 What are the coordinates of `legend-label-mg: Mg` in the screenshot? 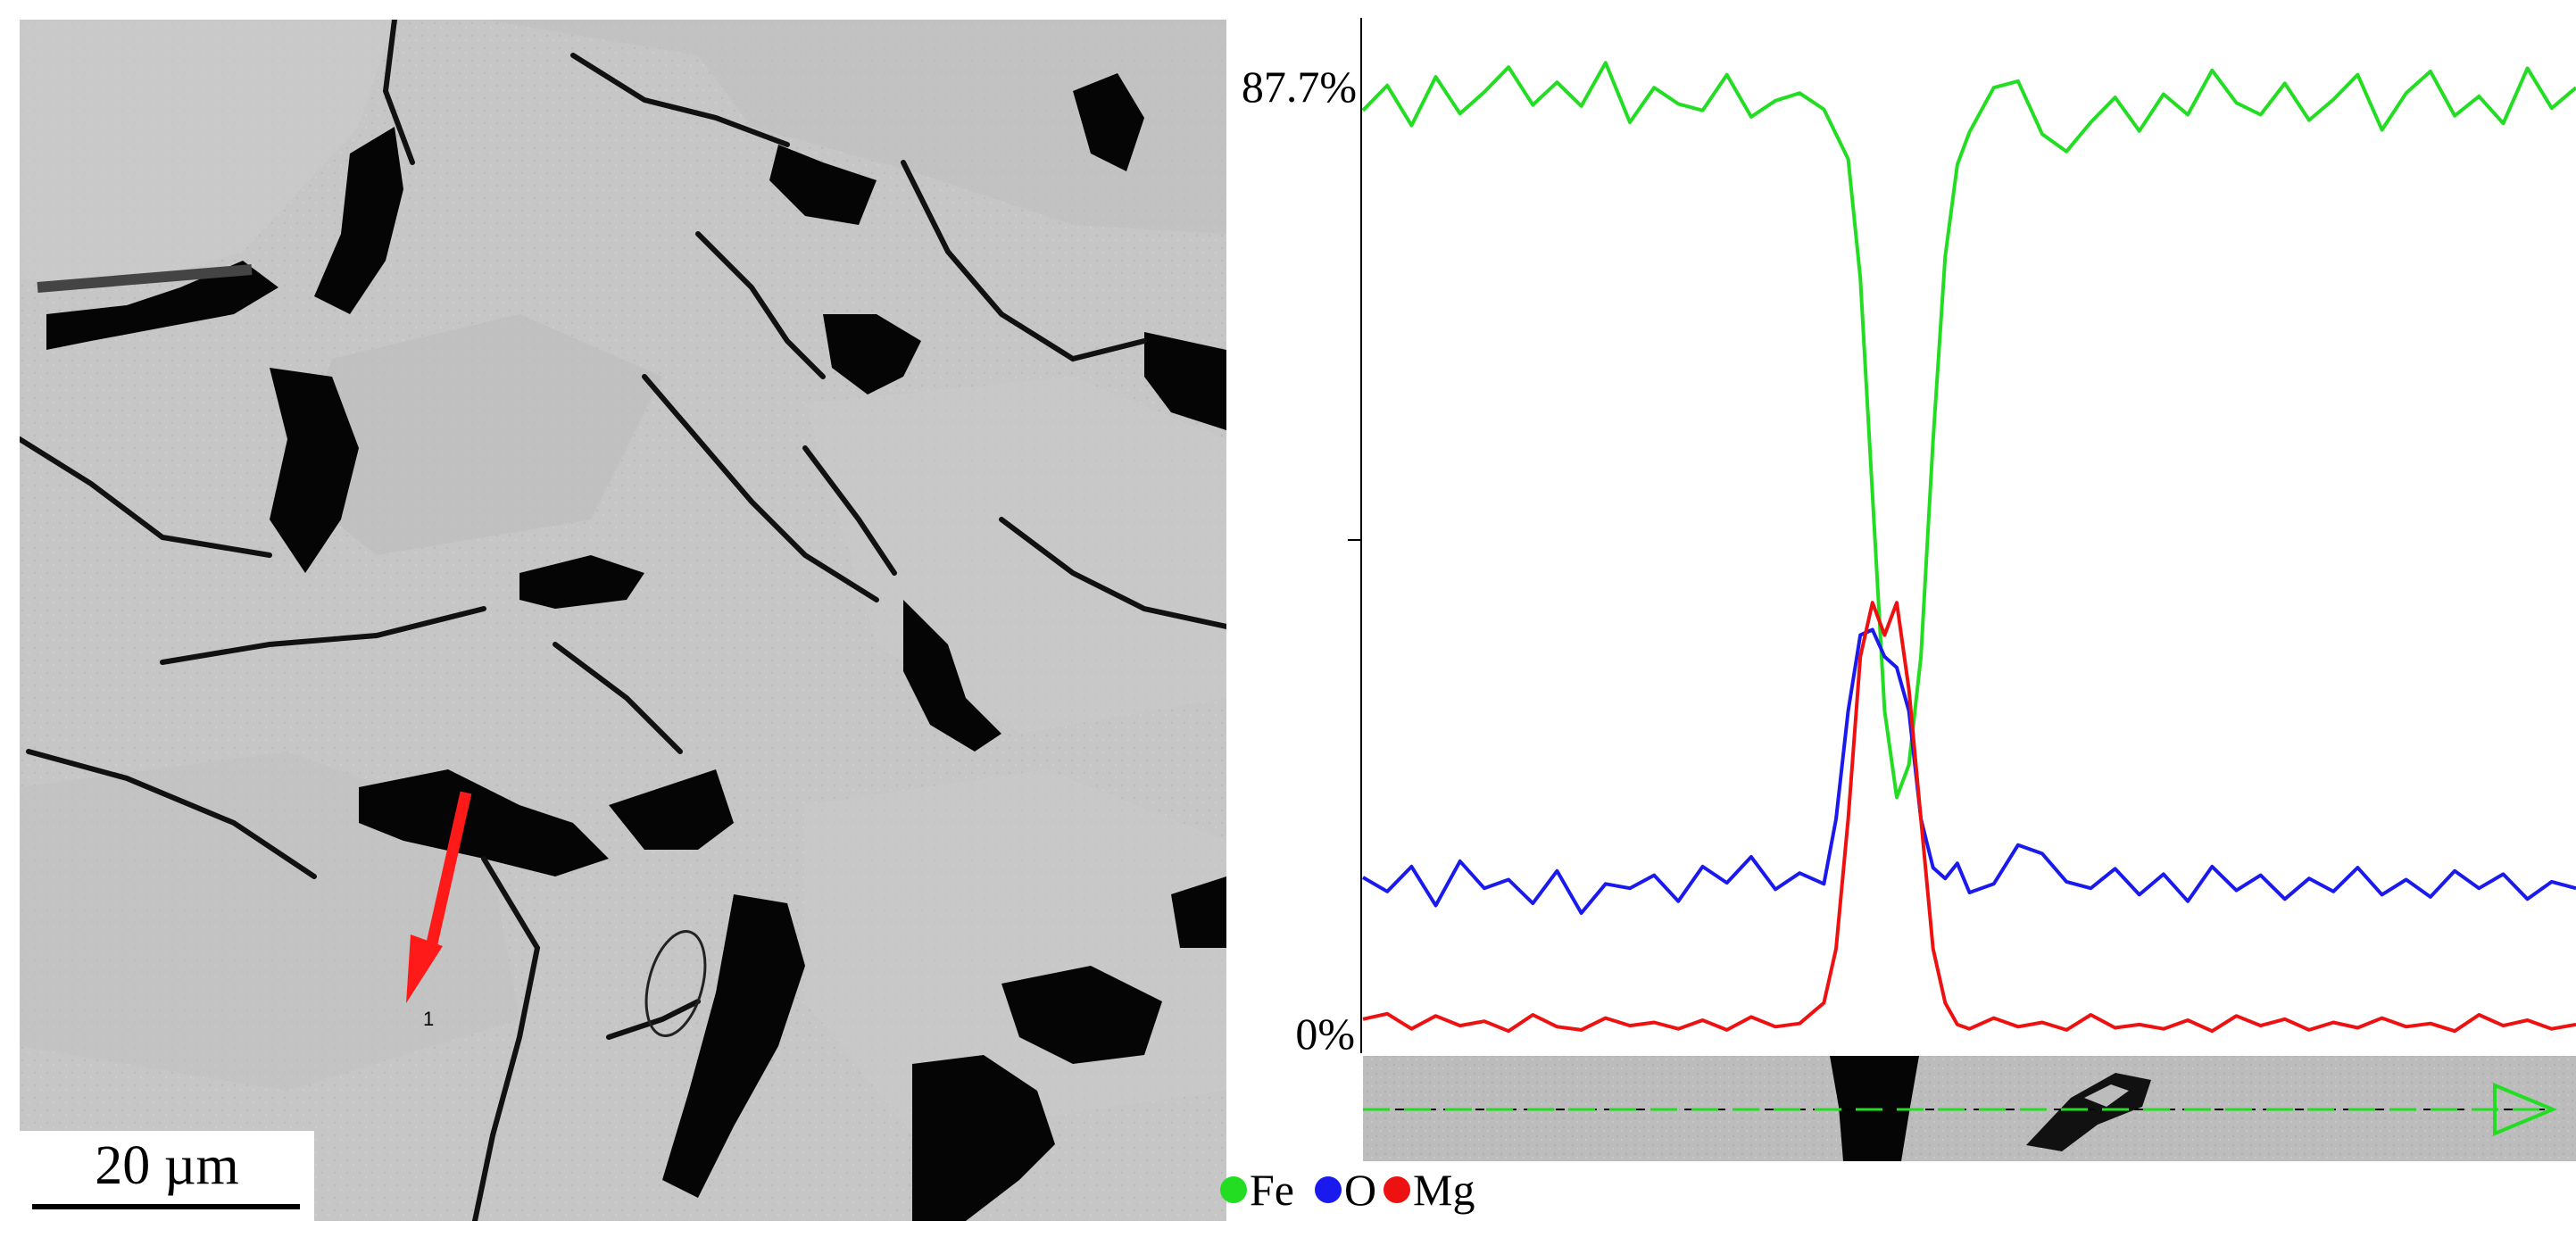 It's located at (1444, 1190).